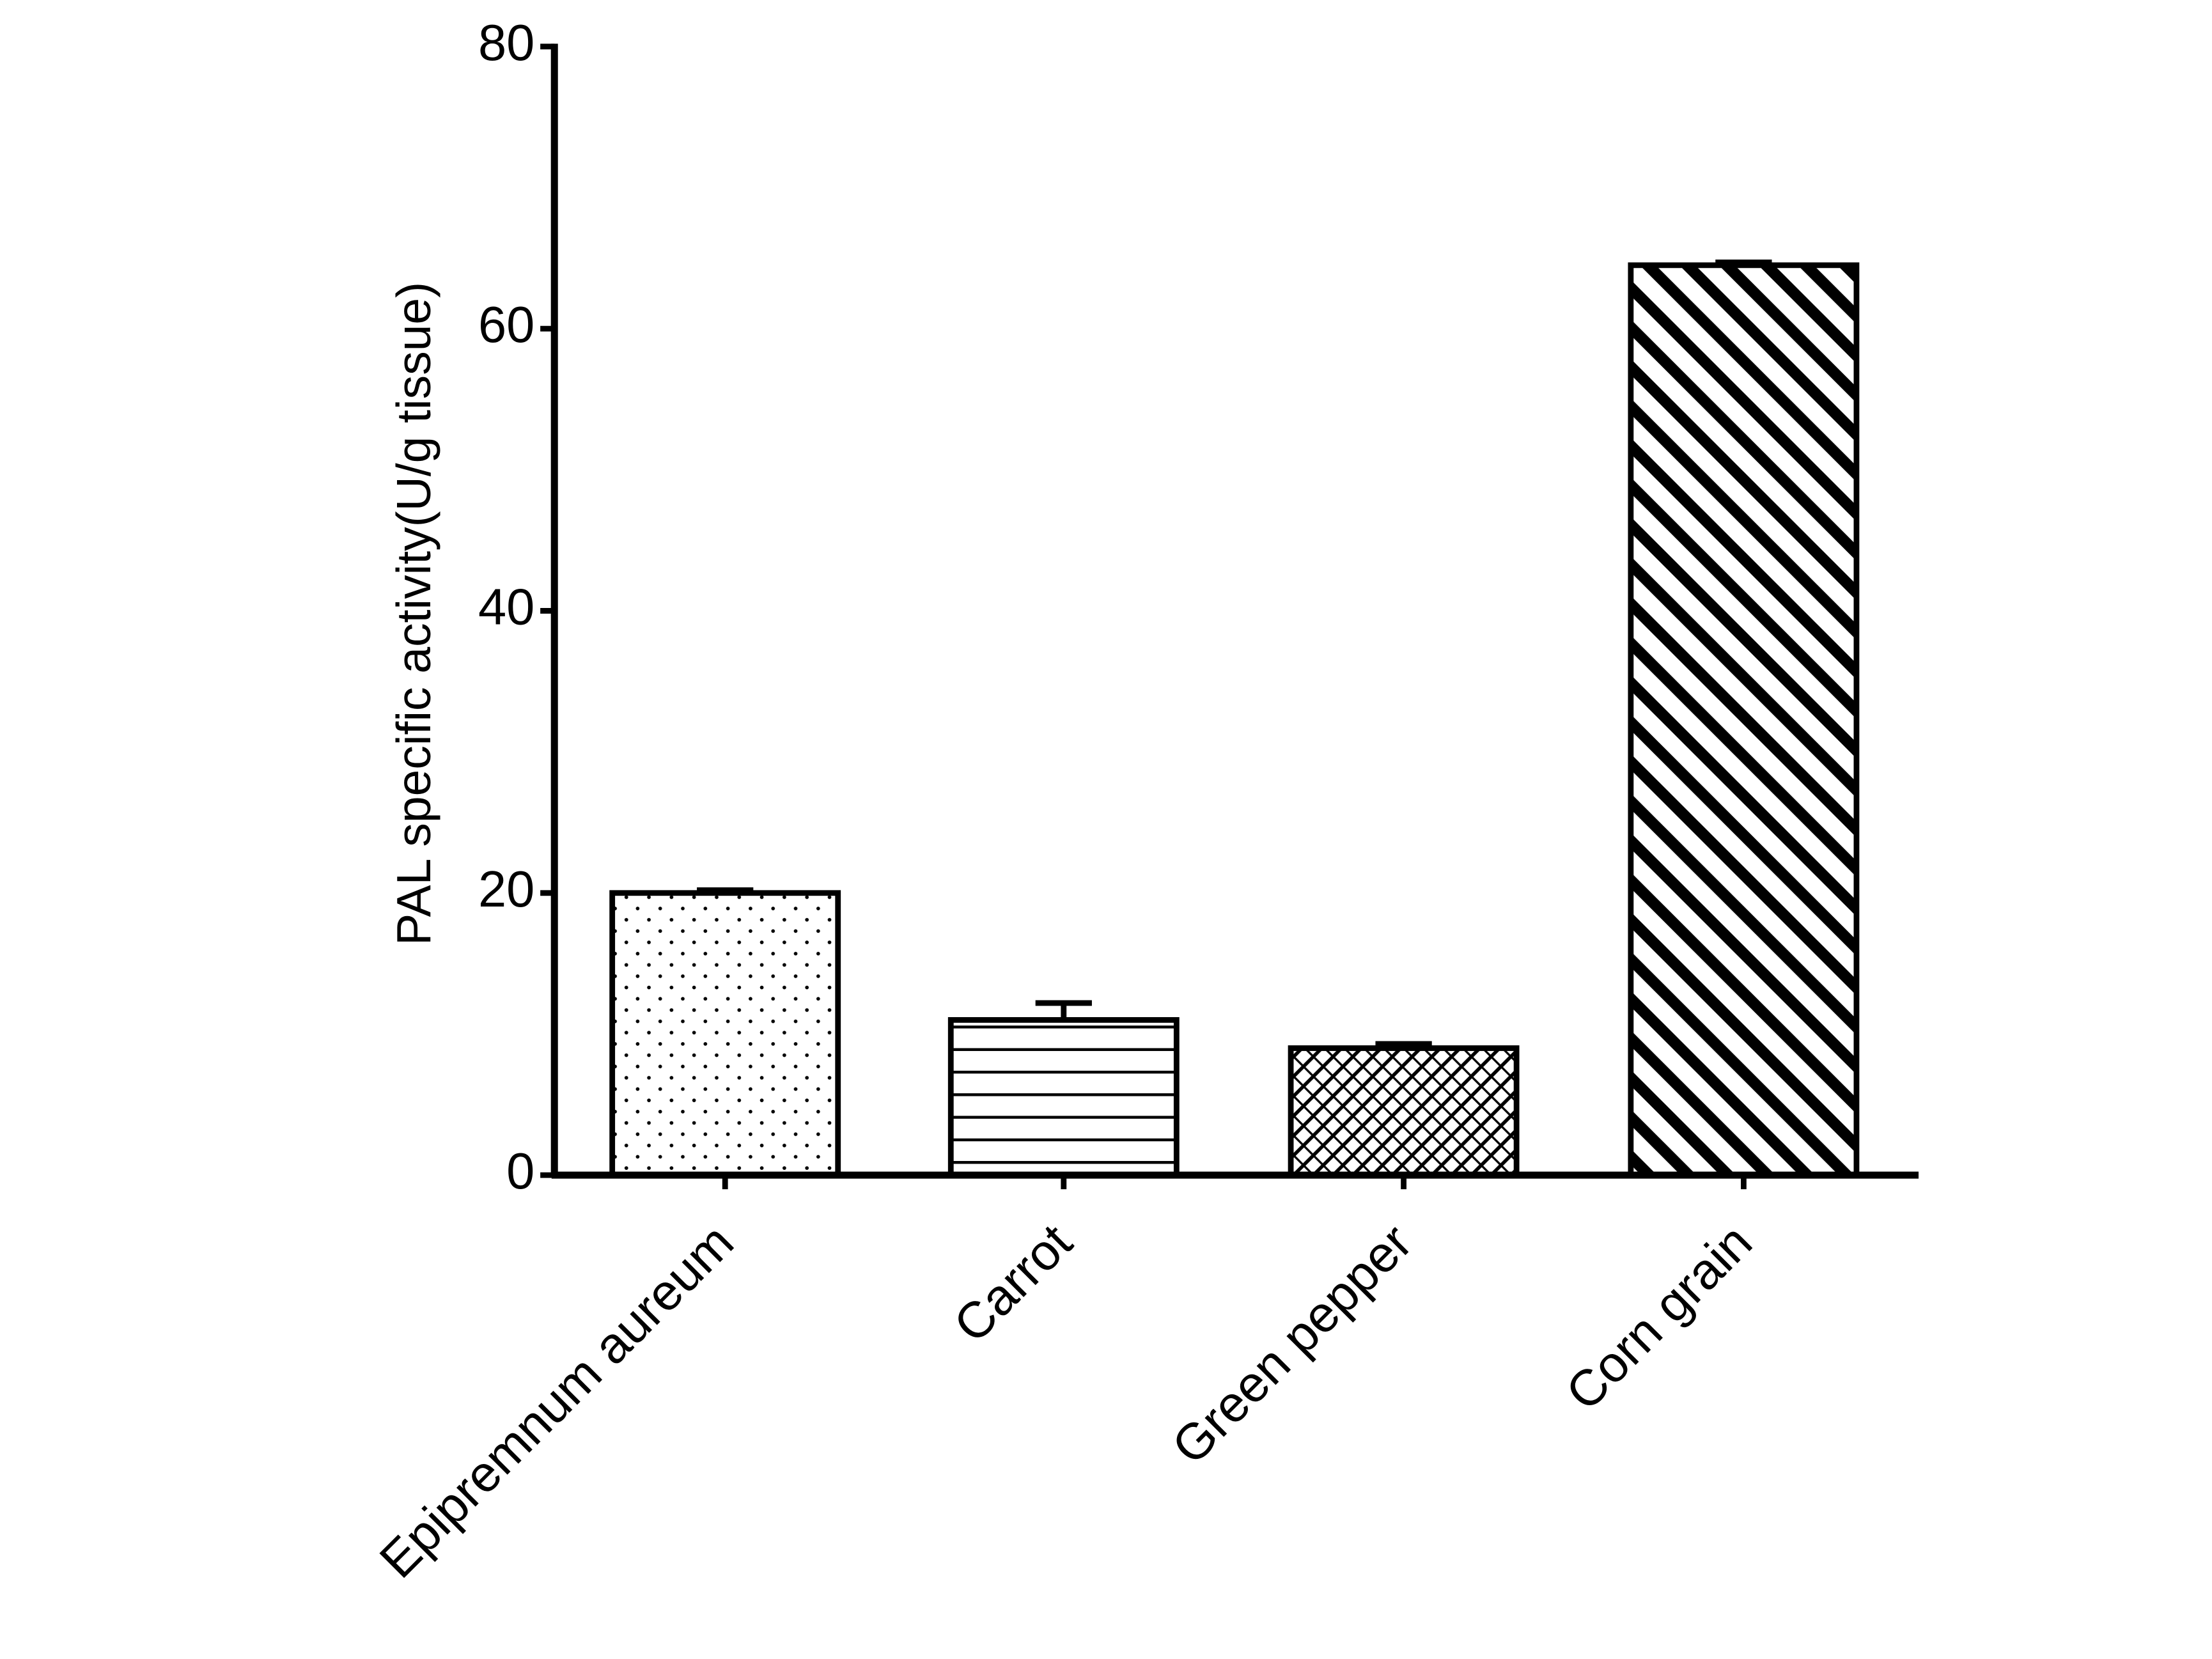 The width and height of the screenshot is (2212, 1659). Describe the element at coordinates (506, 889) in the screenshot. I see `y-tick-label: 20` at that location.